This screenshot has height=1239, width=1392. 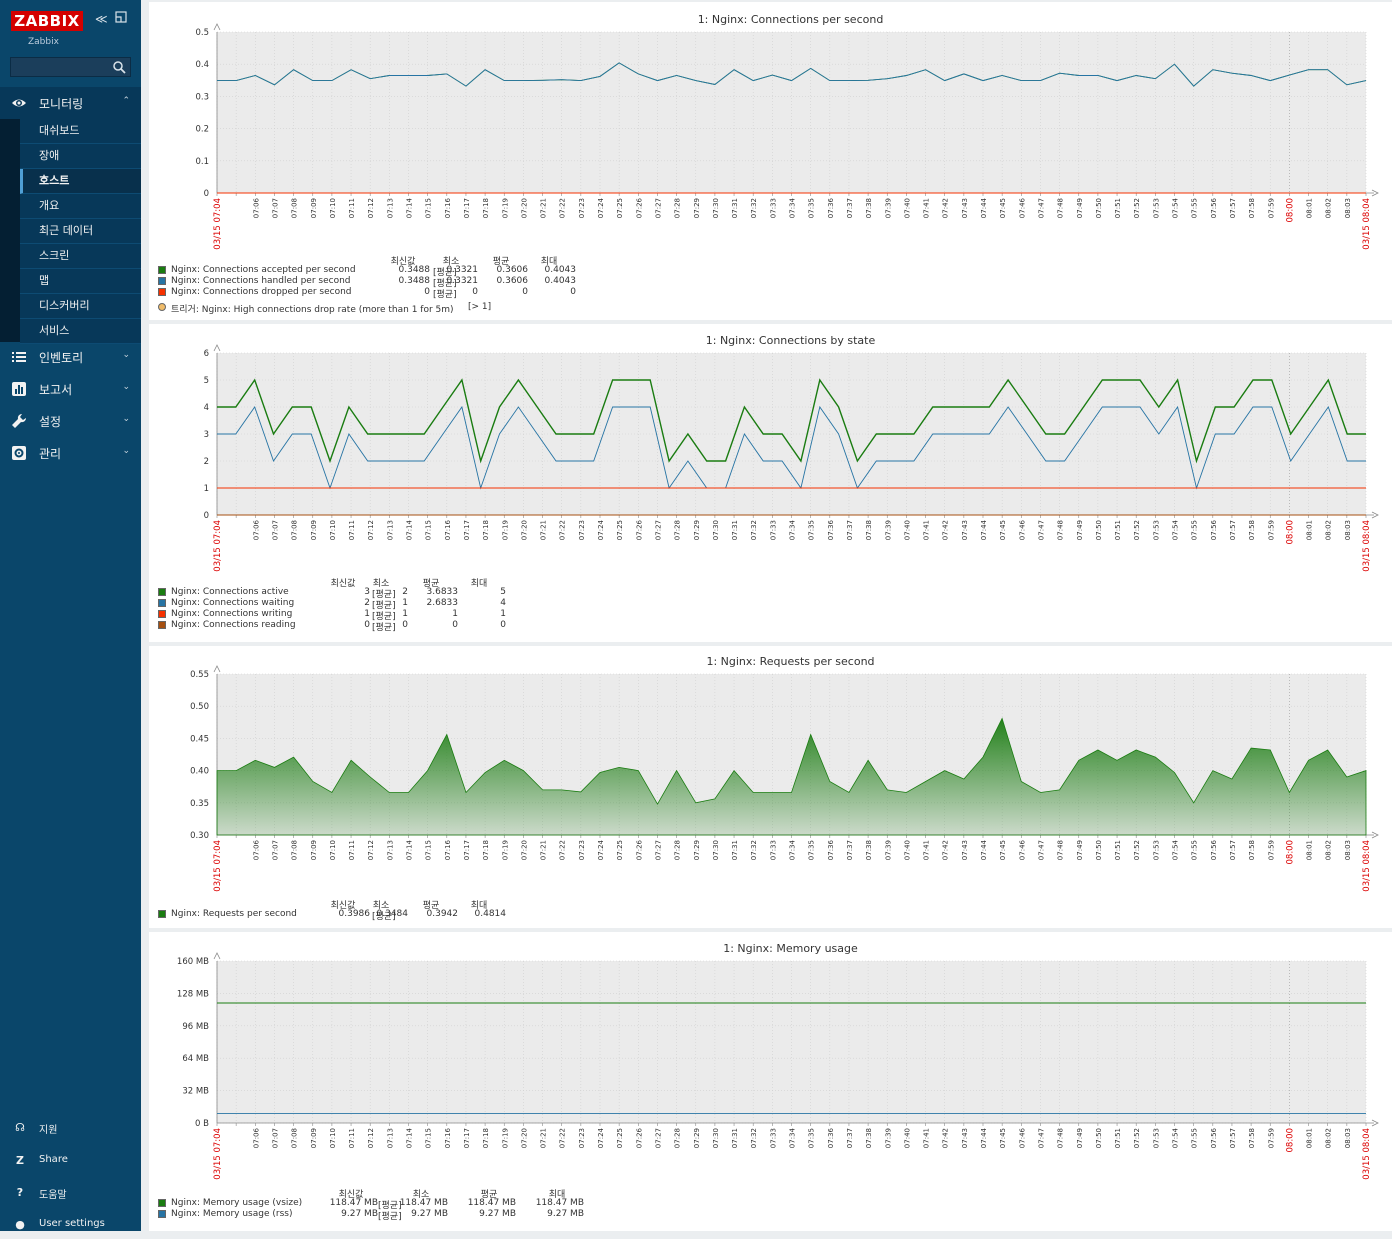 What do you see at coordinates (503, 603) in the screenshot?
I see `legend-value-max: 4` at bounding box center [503, 603].